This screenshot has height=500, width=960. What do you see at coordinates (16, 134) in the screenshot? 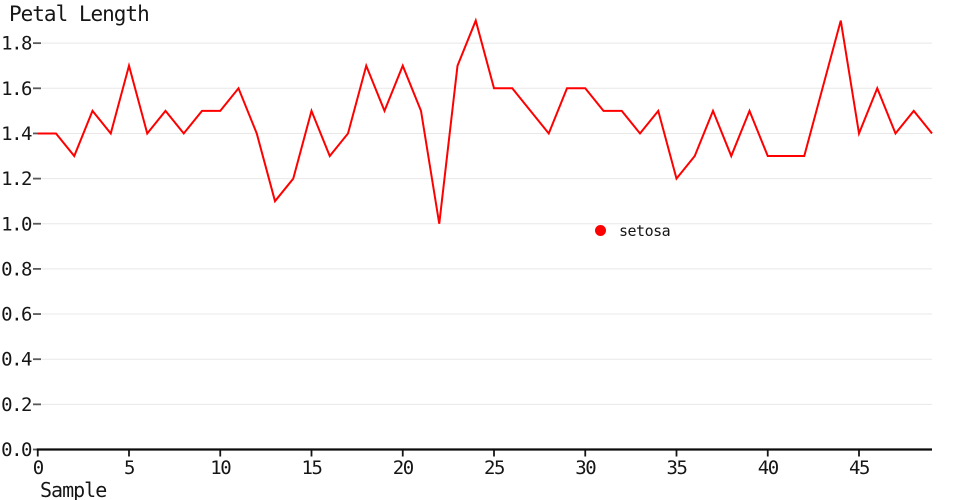
I see `y-tick-label: 1.4` at bounding box center [16, 134].